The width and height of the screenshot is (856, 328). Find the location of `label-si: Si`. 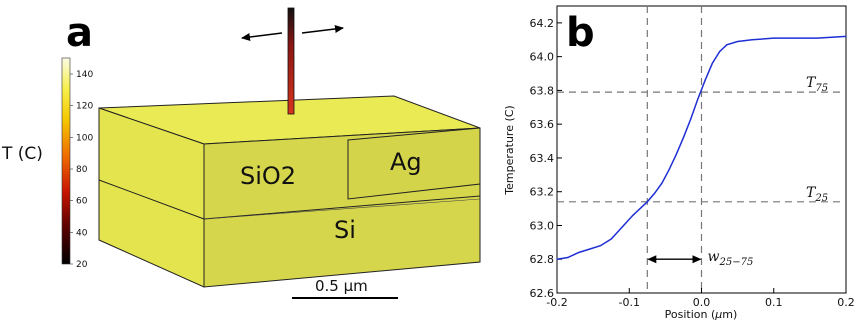

label-si: Si is located at coordinates (345, 230).